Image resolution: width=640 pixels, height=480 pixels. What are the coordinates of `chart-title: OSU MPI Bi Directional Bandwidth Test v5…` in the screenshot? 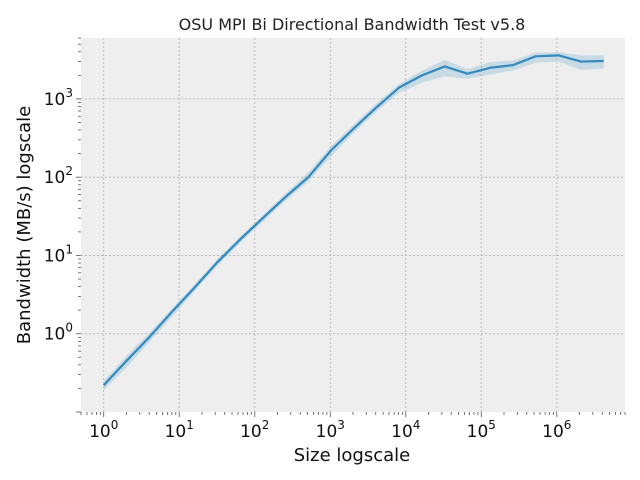 It's located at (352, 24).